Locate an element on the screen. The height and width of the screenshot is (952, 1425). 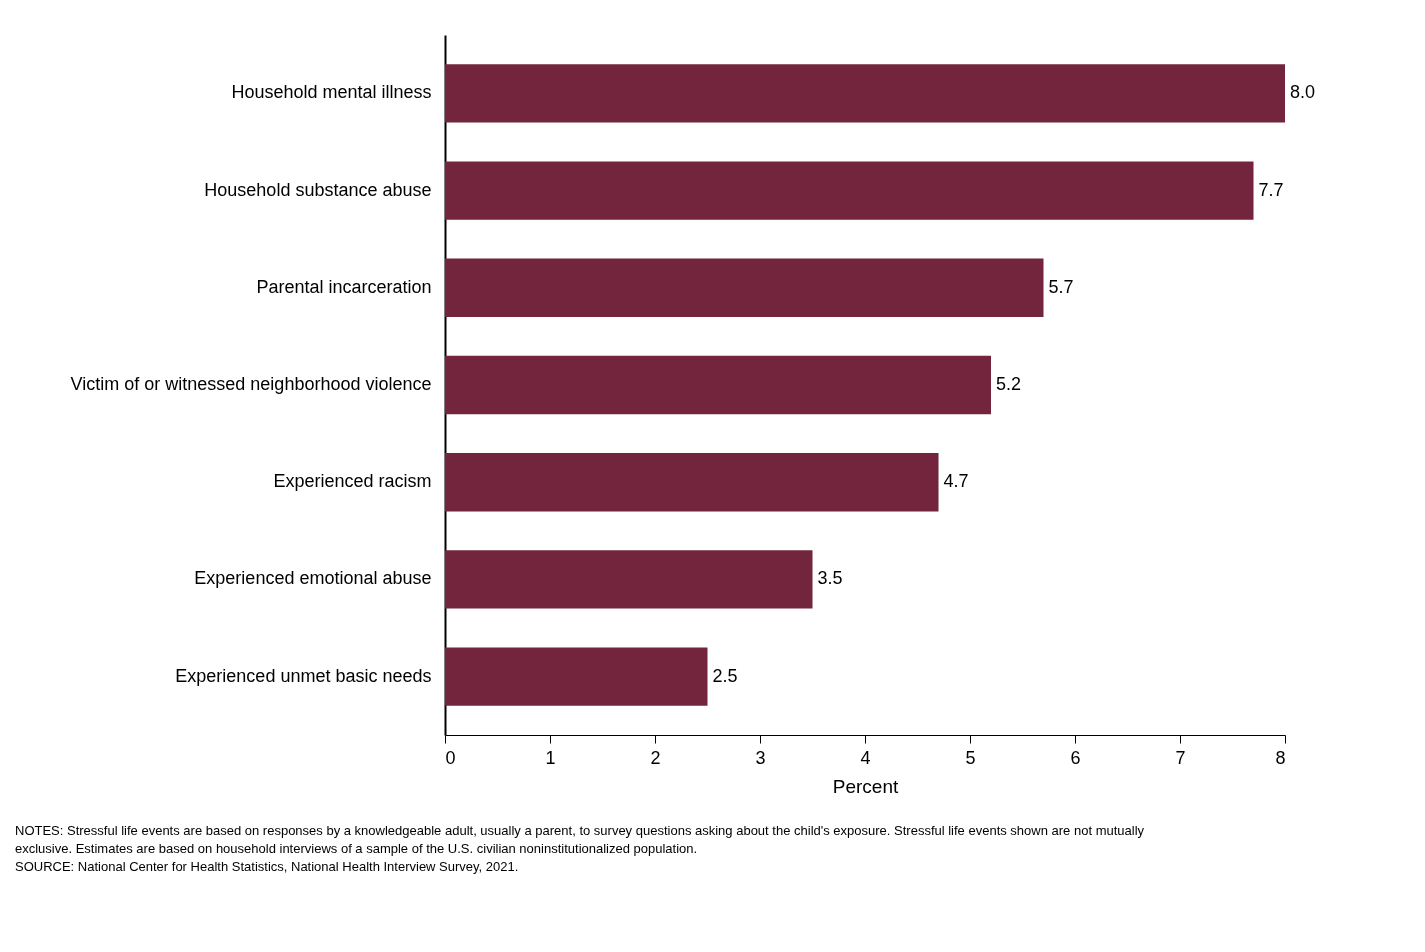
y-tick-label: Experienced racism is located at coordinates (352, 481).